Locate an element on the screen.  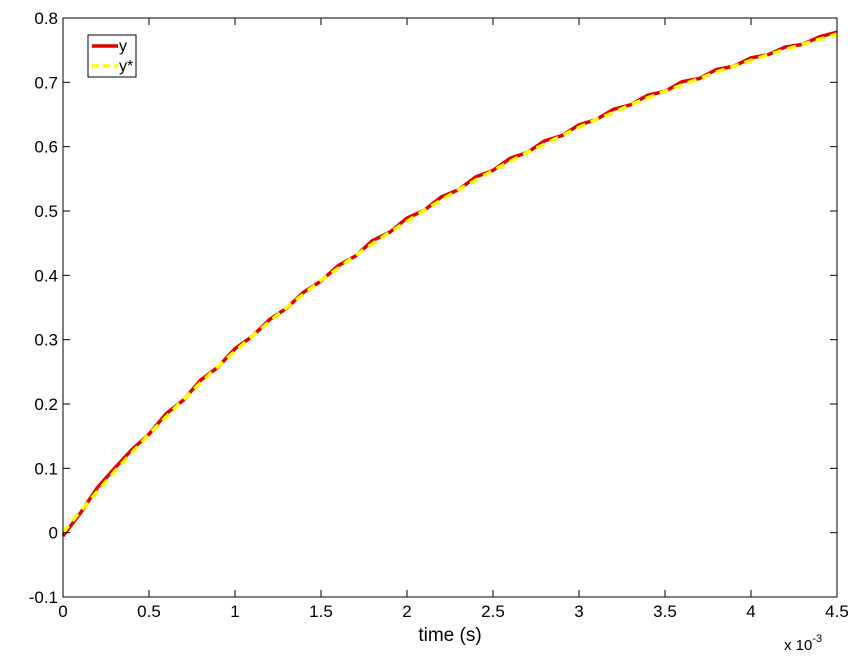
x-tick-label: 2 is located at coordinates (406, 611).